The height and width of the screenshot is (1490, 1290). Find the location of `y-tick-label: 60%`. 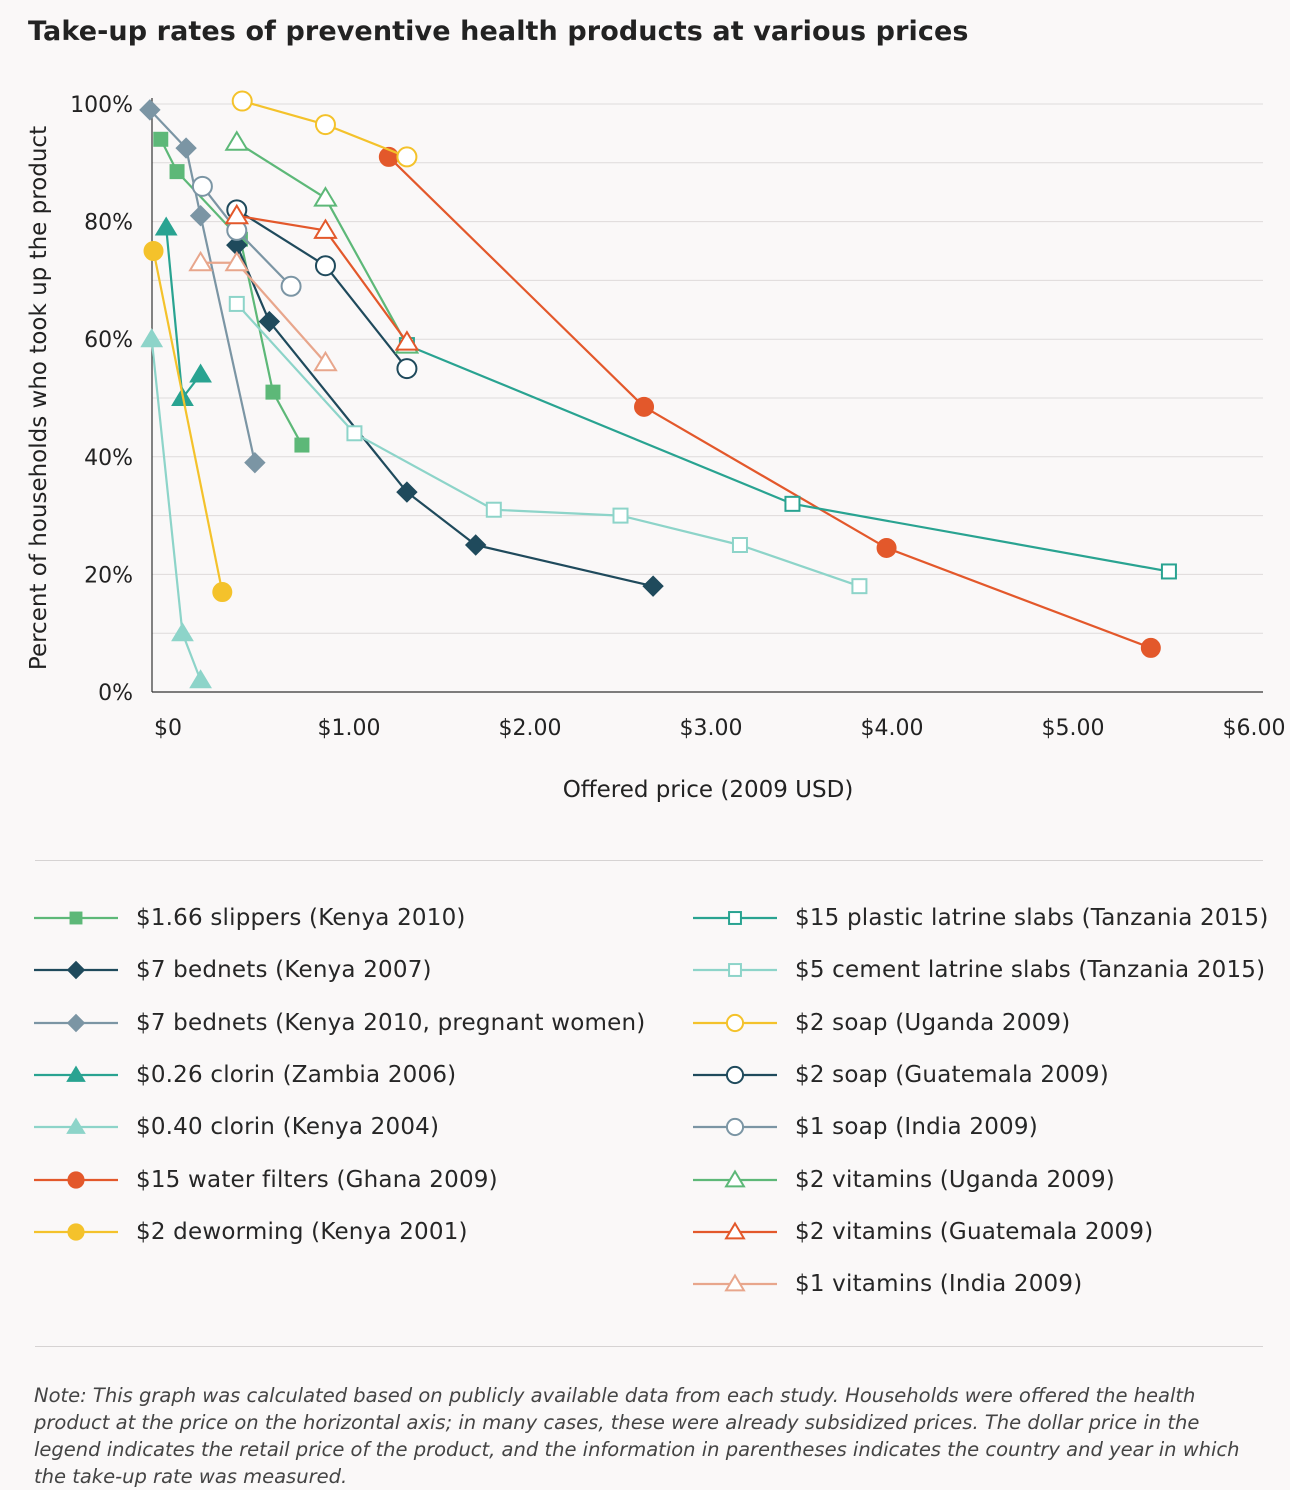

y-tick-label: 60% is located at coordinates (108, 340).